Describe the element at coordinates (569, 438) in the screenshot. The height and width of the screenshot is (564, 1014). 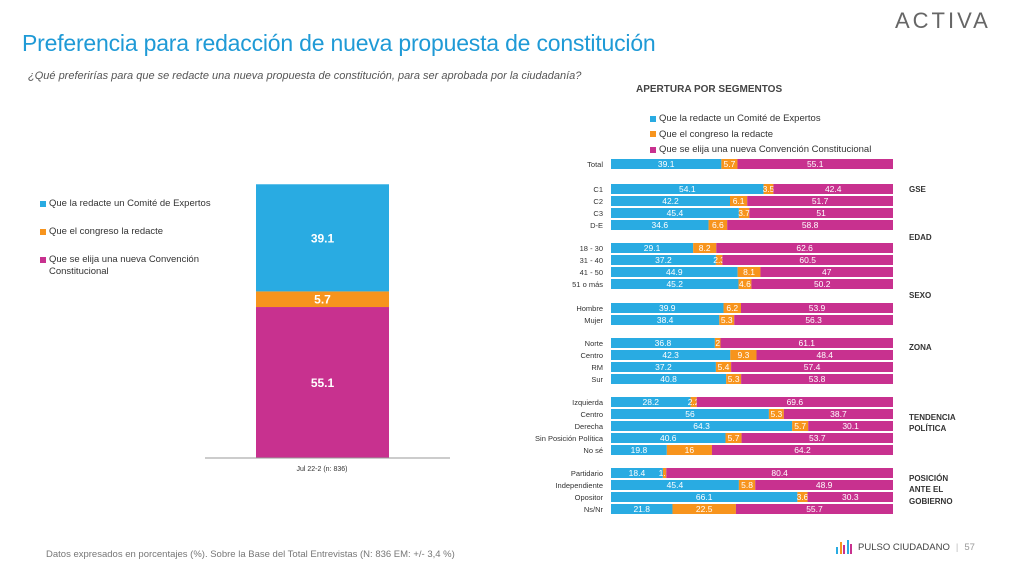
I see `seg-row-label: Sin Posición Política` at that location.